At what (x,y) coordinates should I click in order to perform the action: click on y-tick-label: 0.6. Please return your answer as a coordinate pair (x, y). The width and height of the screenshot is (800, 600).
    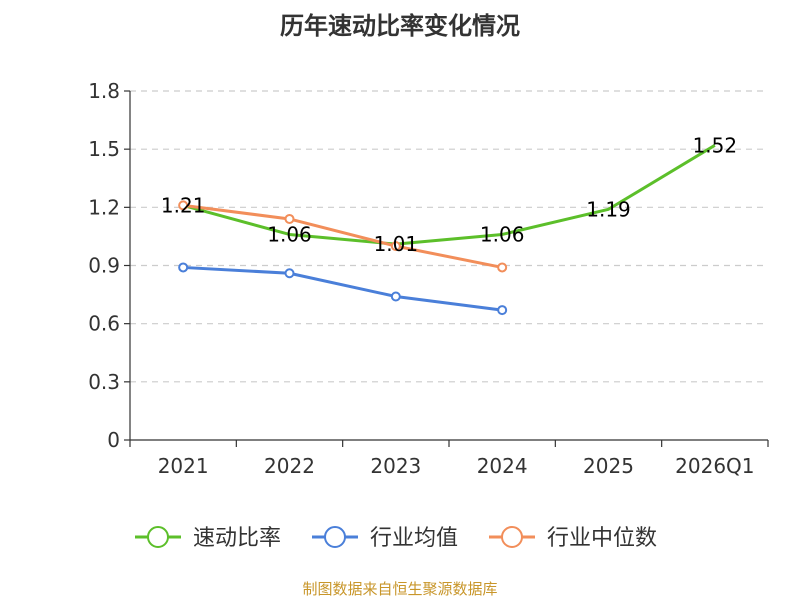
    Looking at the image, I should click on (104, 324).